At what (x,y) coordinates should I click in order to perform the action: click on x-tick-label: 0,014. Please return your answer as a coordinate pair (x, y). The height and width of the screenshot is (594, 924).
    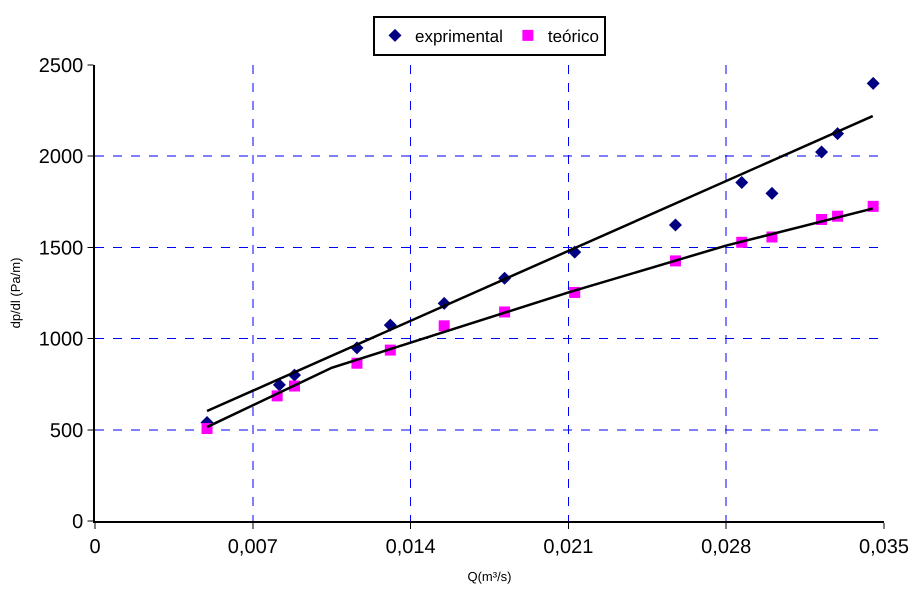
    Looking at the image, I should click on (411, 547).